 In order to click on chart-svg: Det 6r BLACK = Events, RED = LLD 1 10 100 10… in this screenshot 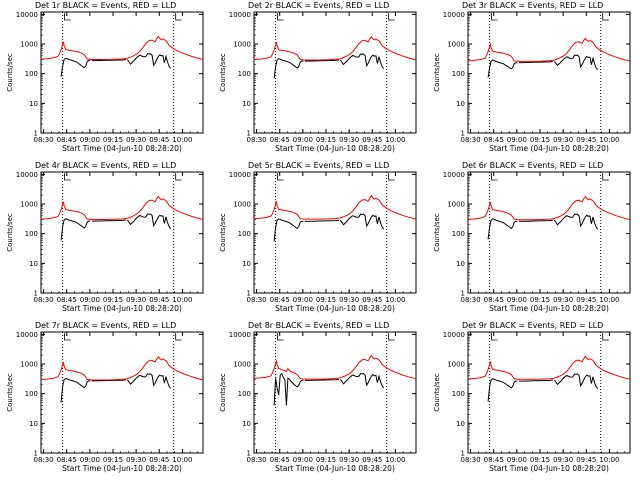, I will do `click(532, 237)`.